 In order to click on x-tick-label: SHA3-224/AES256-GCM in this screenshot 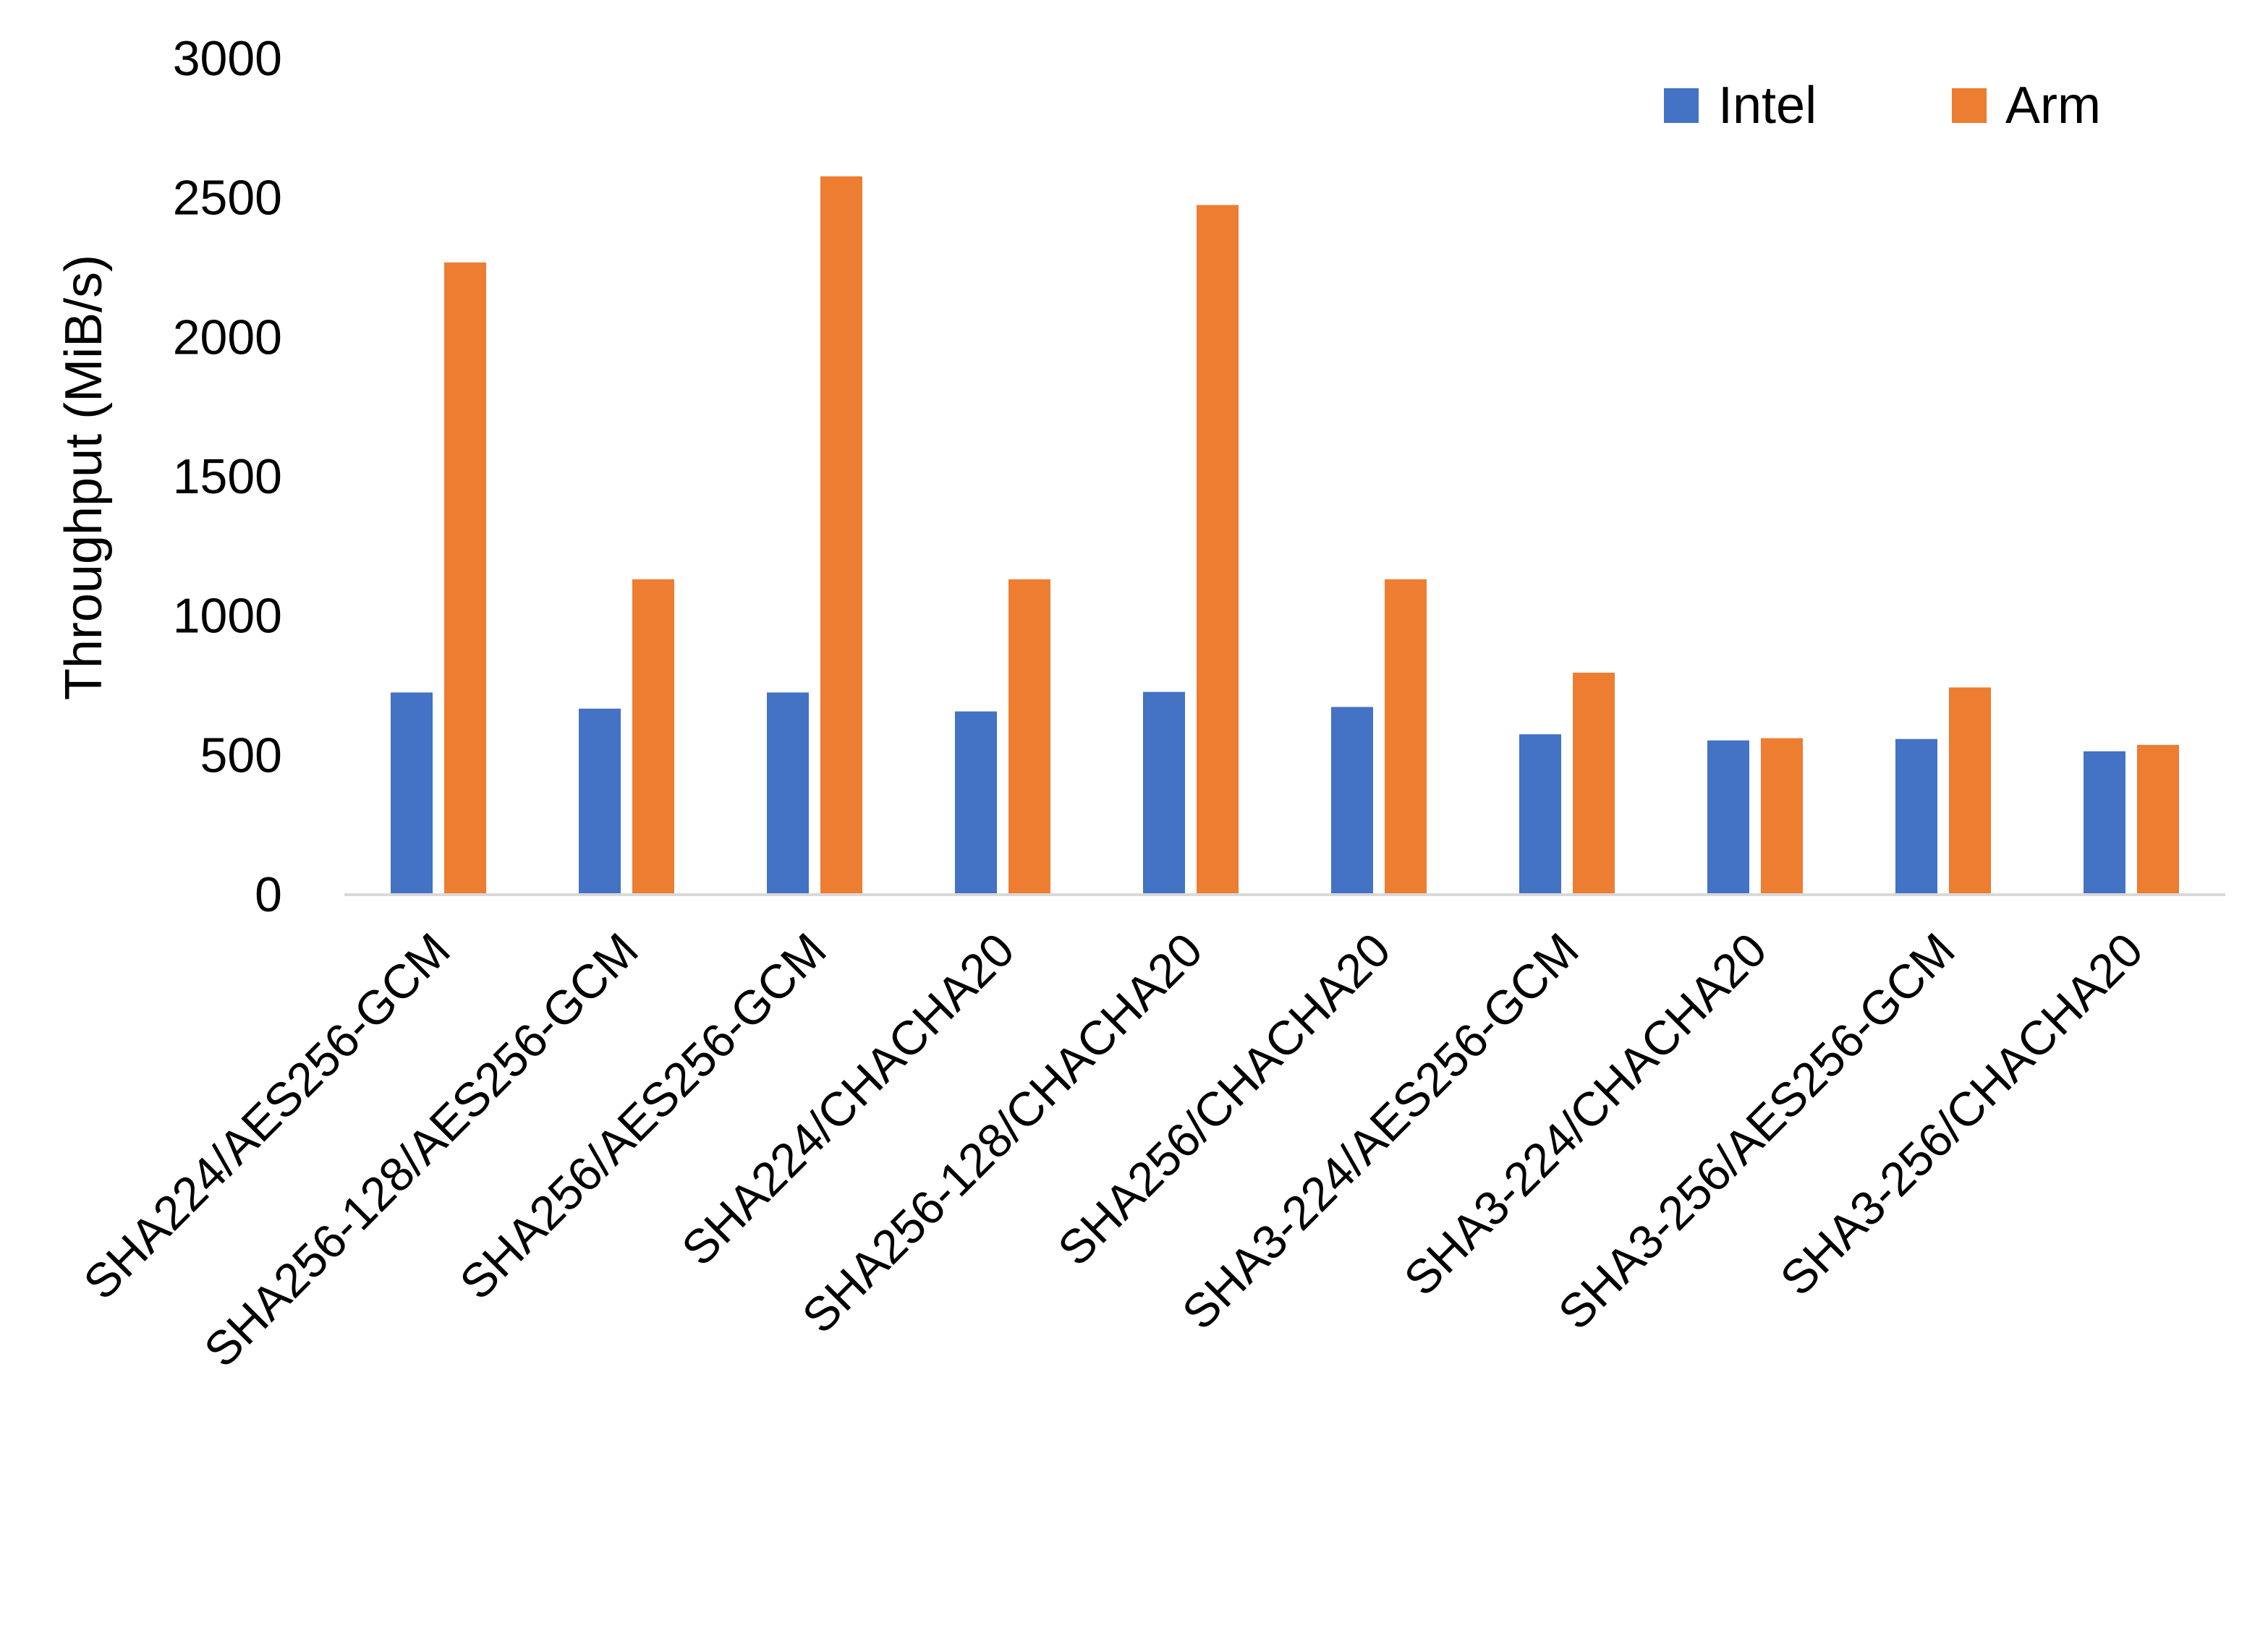, I will do `click(1380, 1131)`.